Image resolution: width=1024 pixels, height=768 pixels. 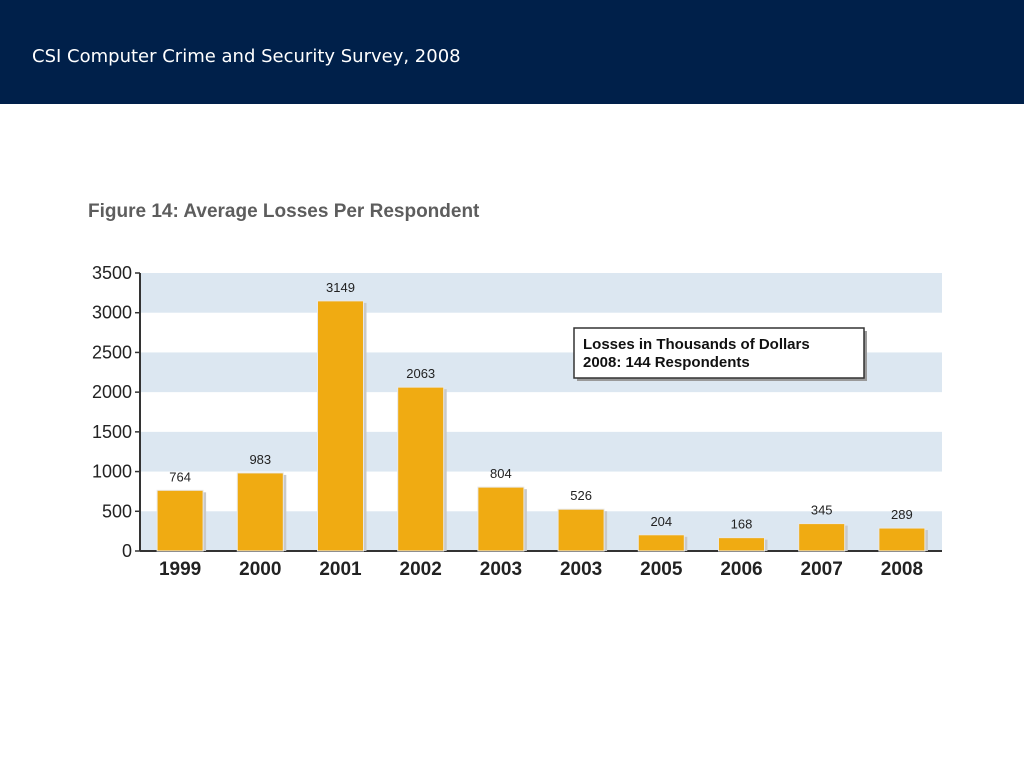 What do you see at coordinates (902, 569) in the screenshot?
I see `x-tick-label: 2008` at bounding box center [902, 569].